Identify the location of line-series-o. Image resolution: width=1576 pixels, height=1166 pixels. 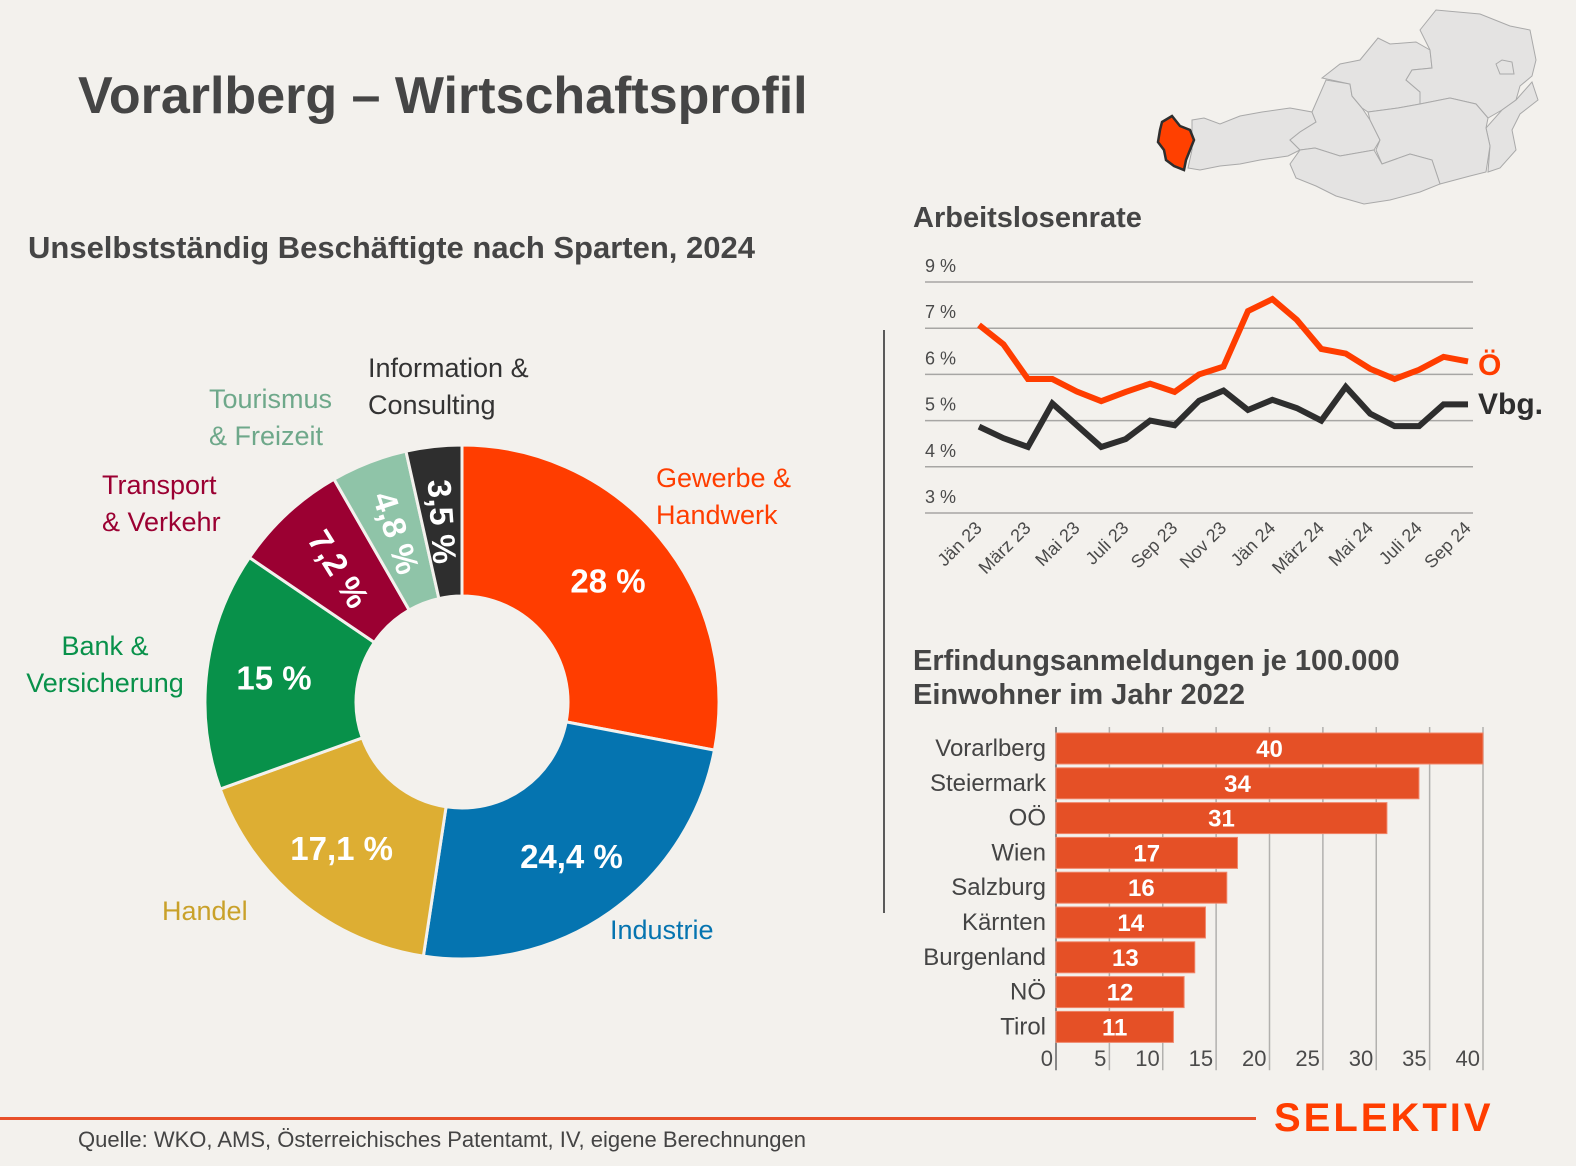
(1223, 350).